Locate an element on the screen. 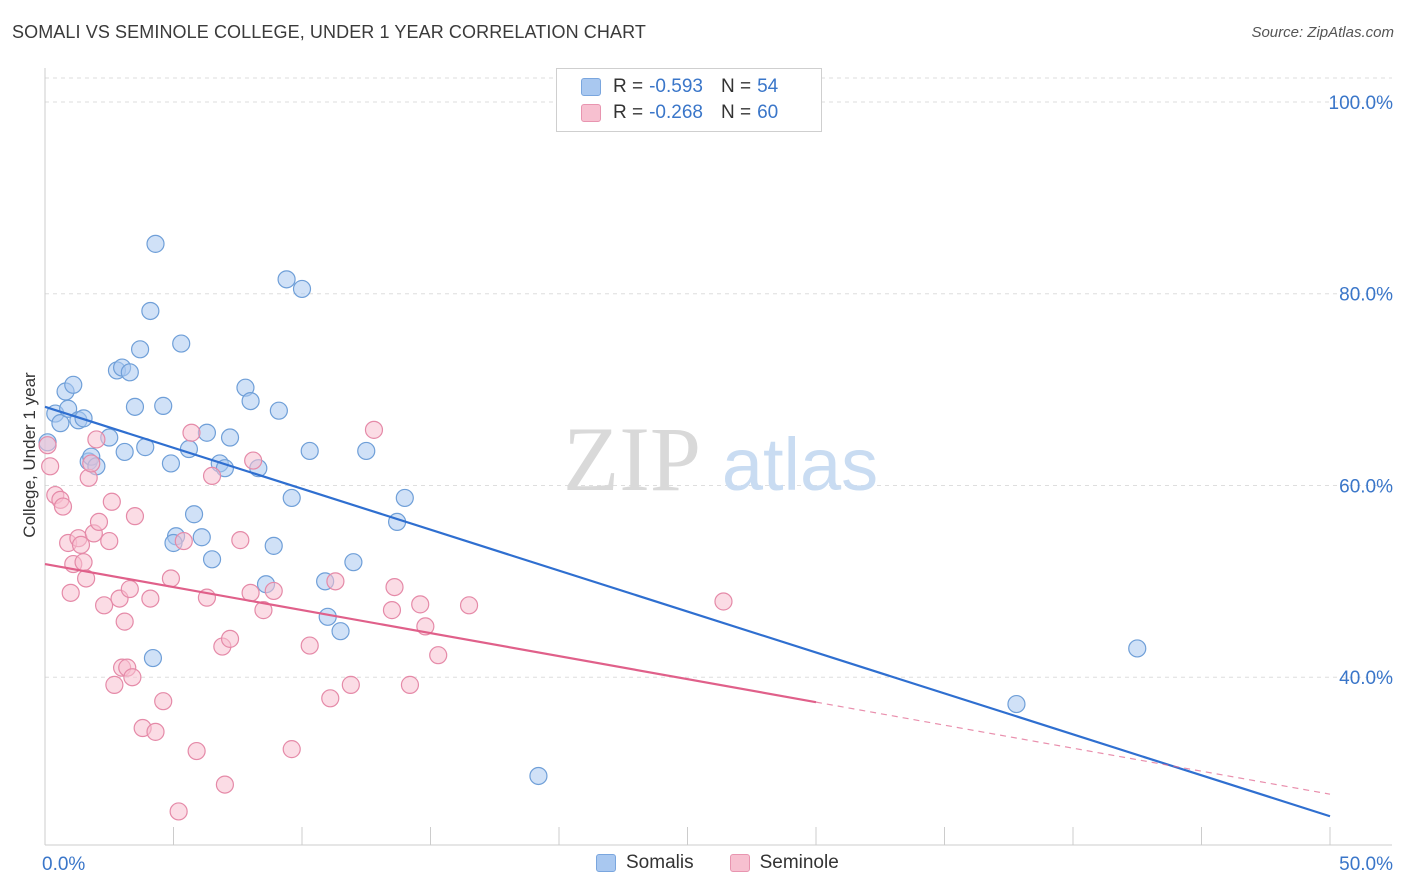 The width and height of the screenshot is (1406, 892). watermark: ZIP atlas is located at coordinates (720, 459).